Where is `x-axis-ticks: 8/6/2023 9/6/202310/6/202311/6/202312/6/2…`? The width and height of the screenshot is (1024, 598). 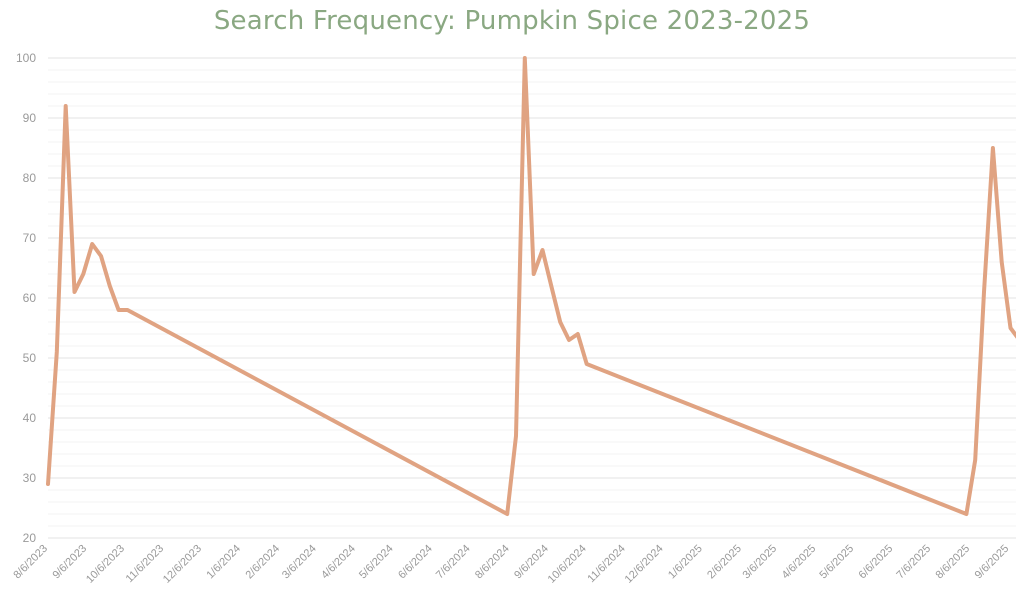
x-axis-ticks: 8/6/2023 9/6/202310/6/202311/6/202312/6/2… is located at coordinates (511, 564).